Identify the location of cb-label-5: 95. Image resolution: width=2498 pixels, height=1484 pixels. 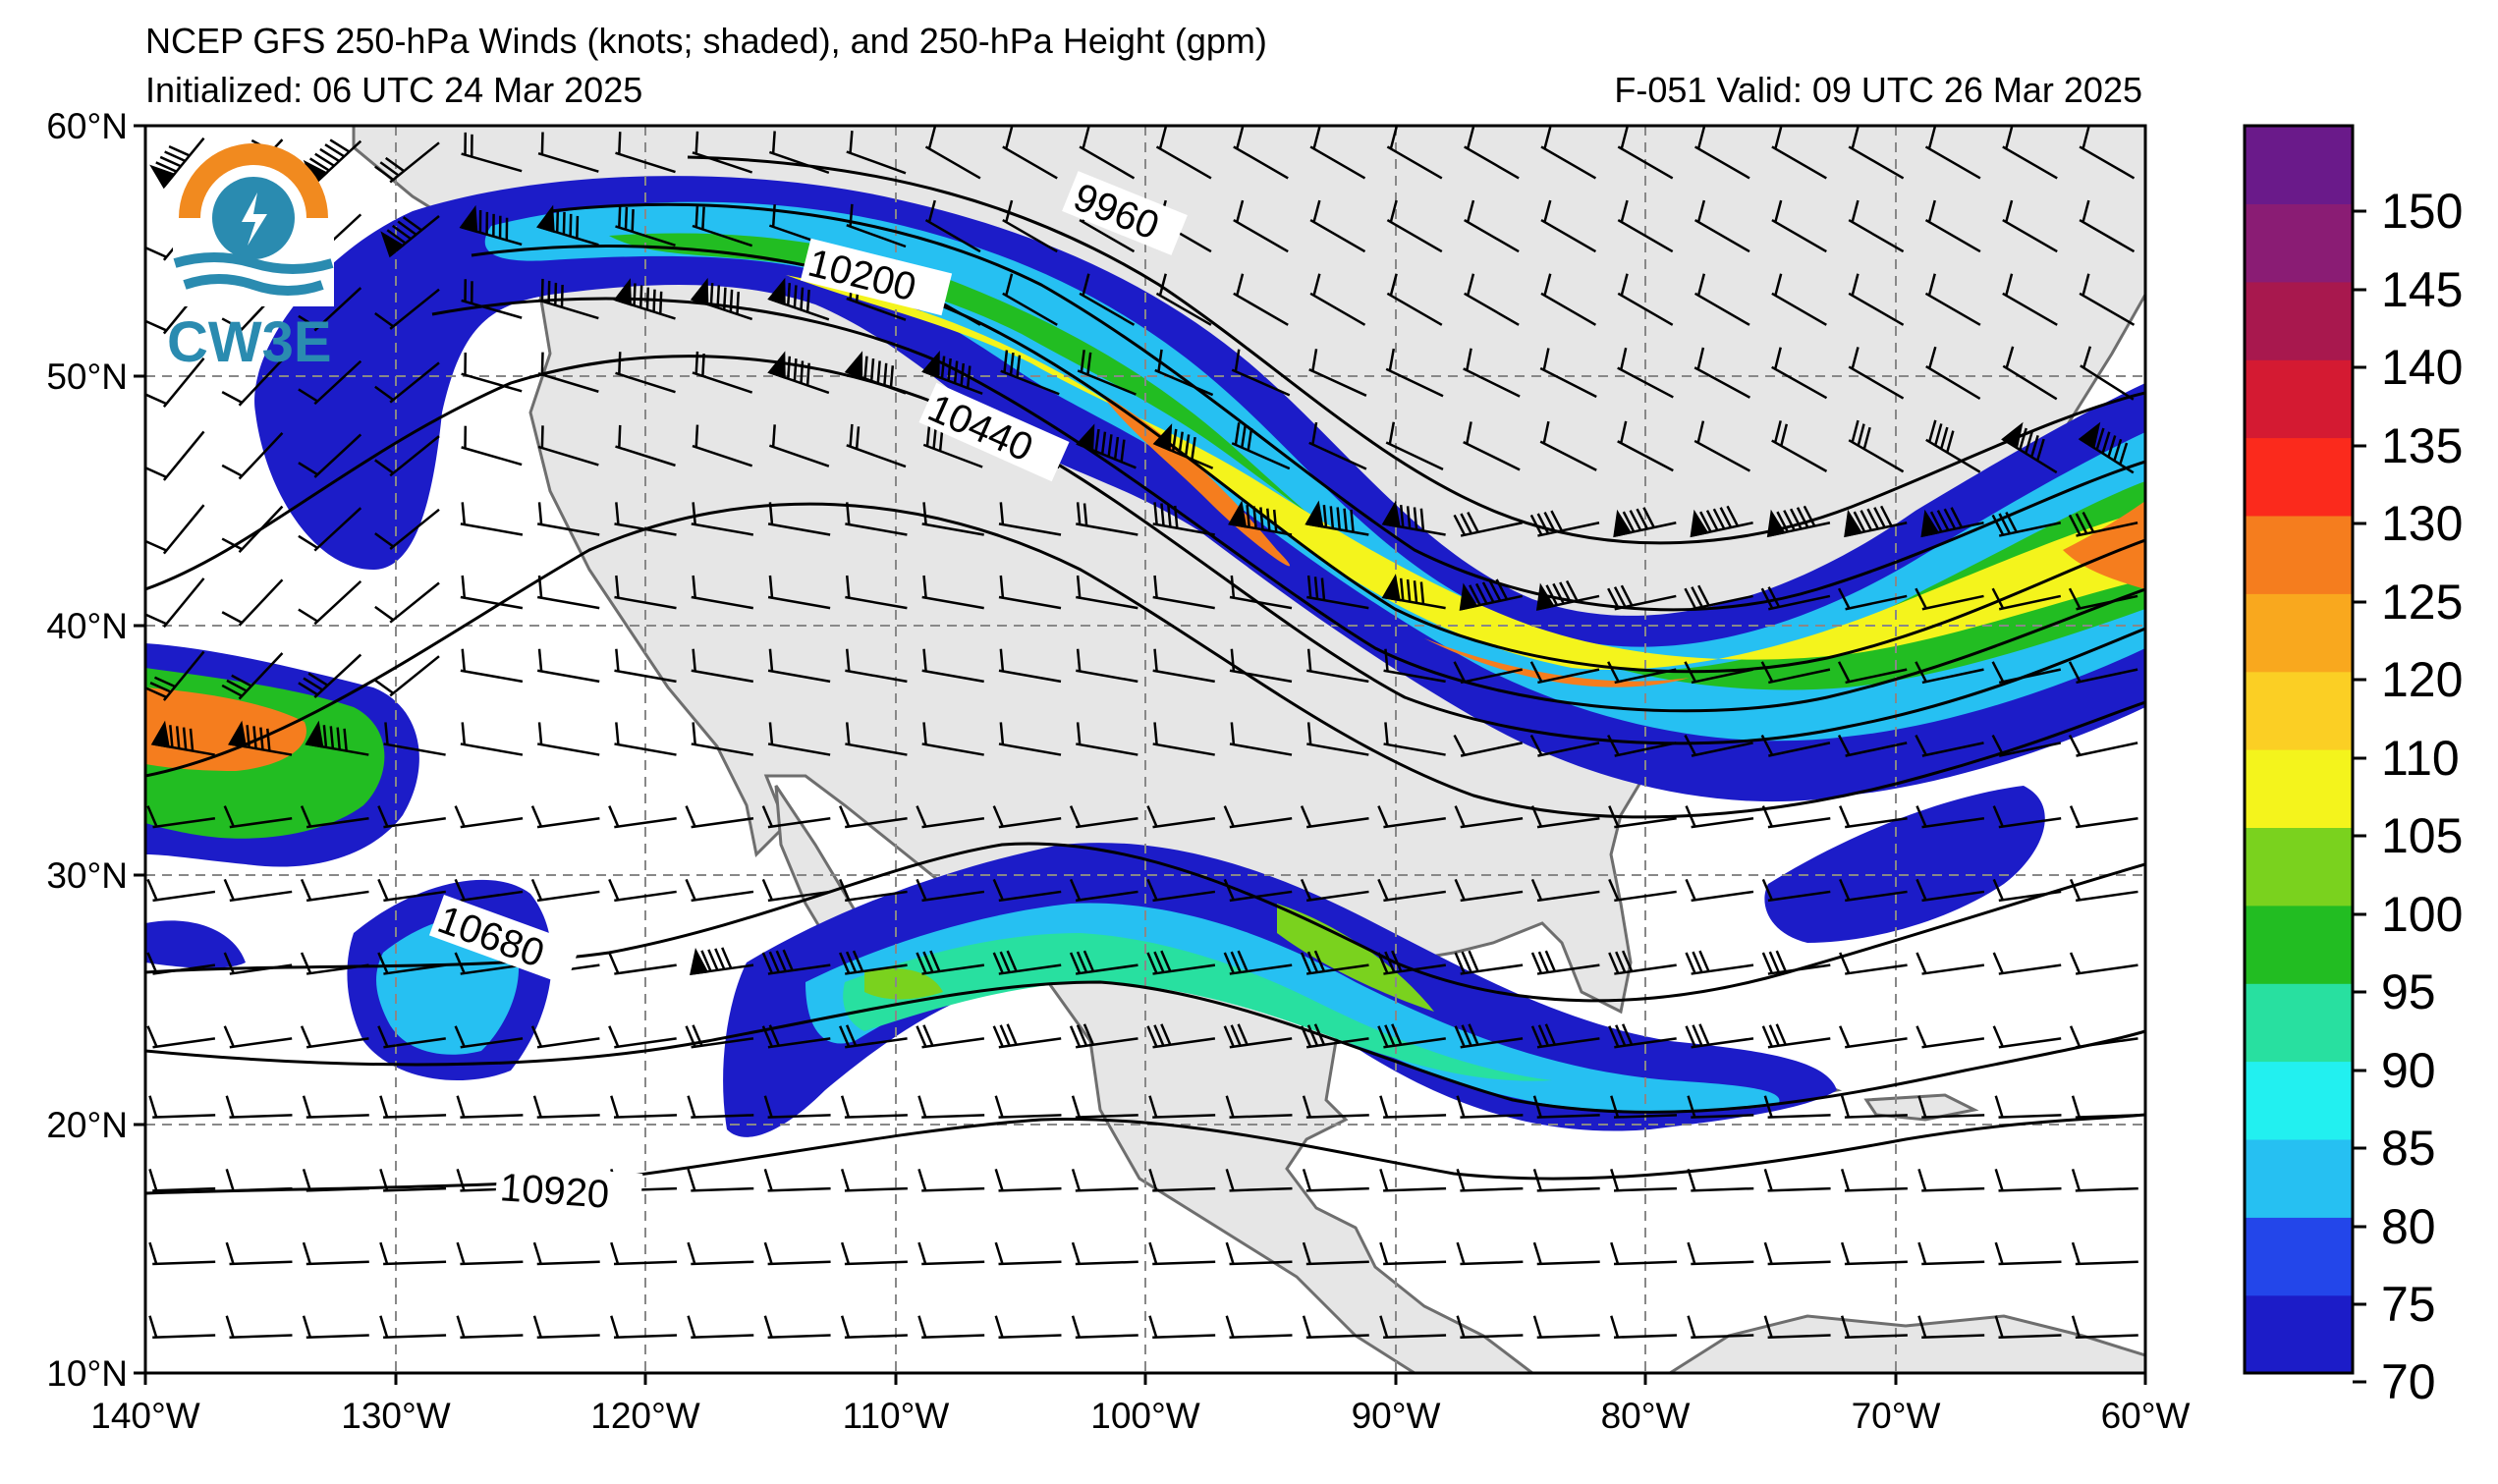
(2408, 991).